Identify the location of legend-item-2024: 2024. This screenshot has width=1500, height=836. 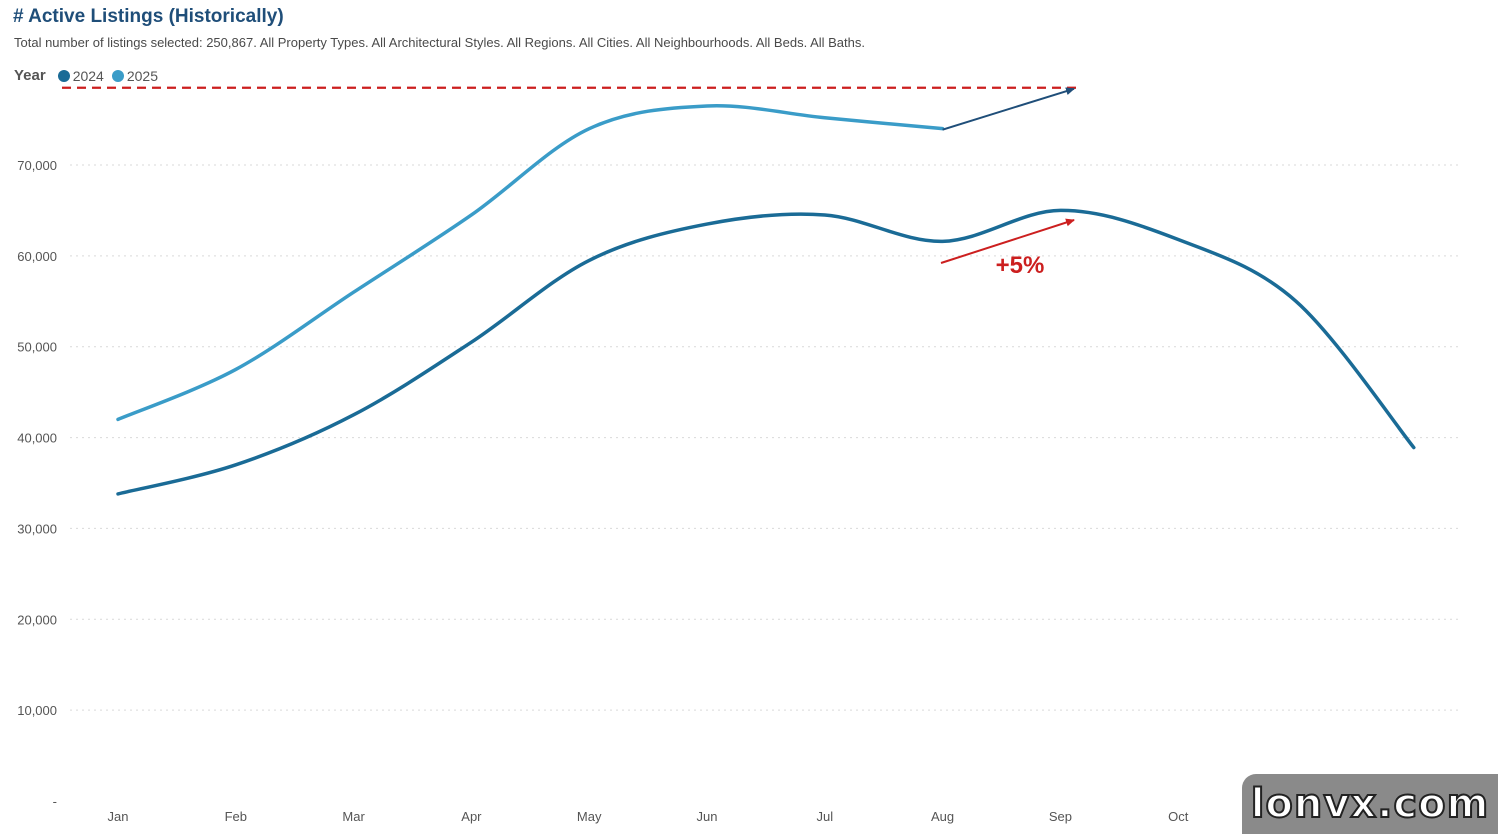
(80, 75).